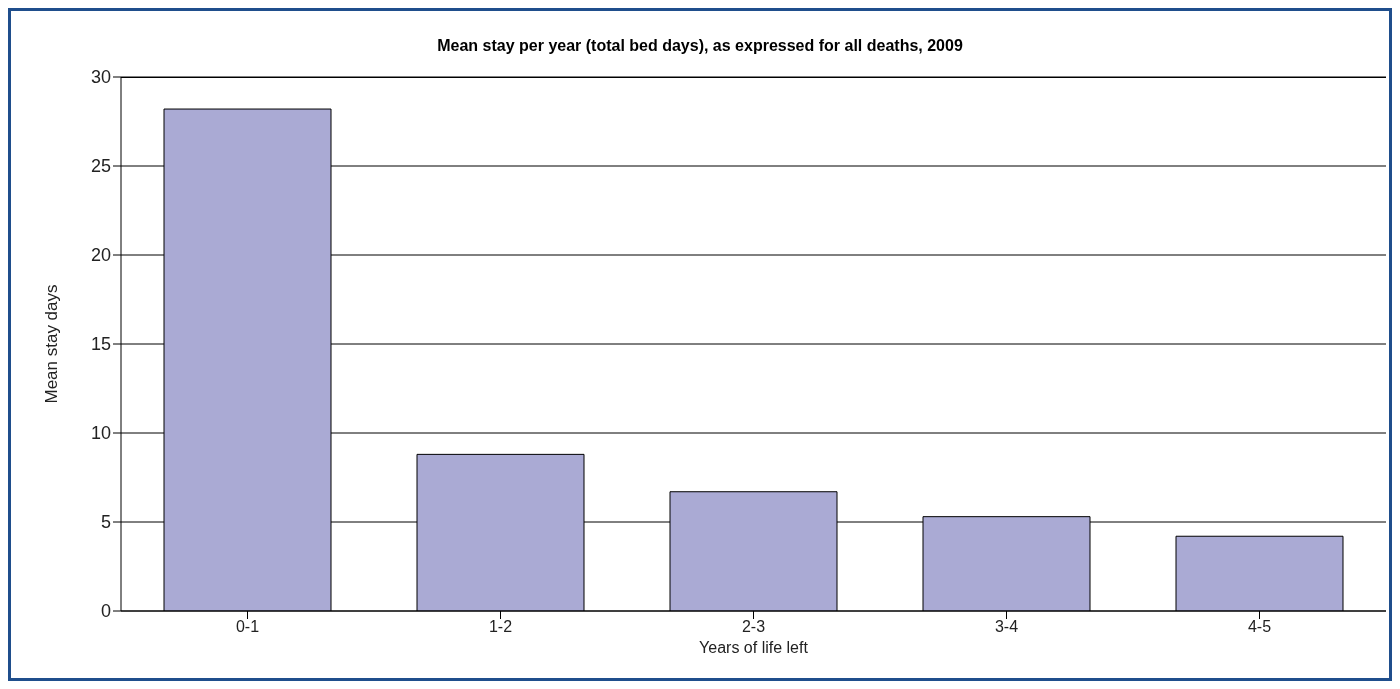 The height and width of the screenshot is (689, 1400). What do you see at coordinates (100, 166) in the screenshot?
I see `y-tick-label: 25` at bounding box center [100, 166].